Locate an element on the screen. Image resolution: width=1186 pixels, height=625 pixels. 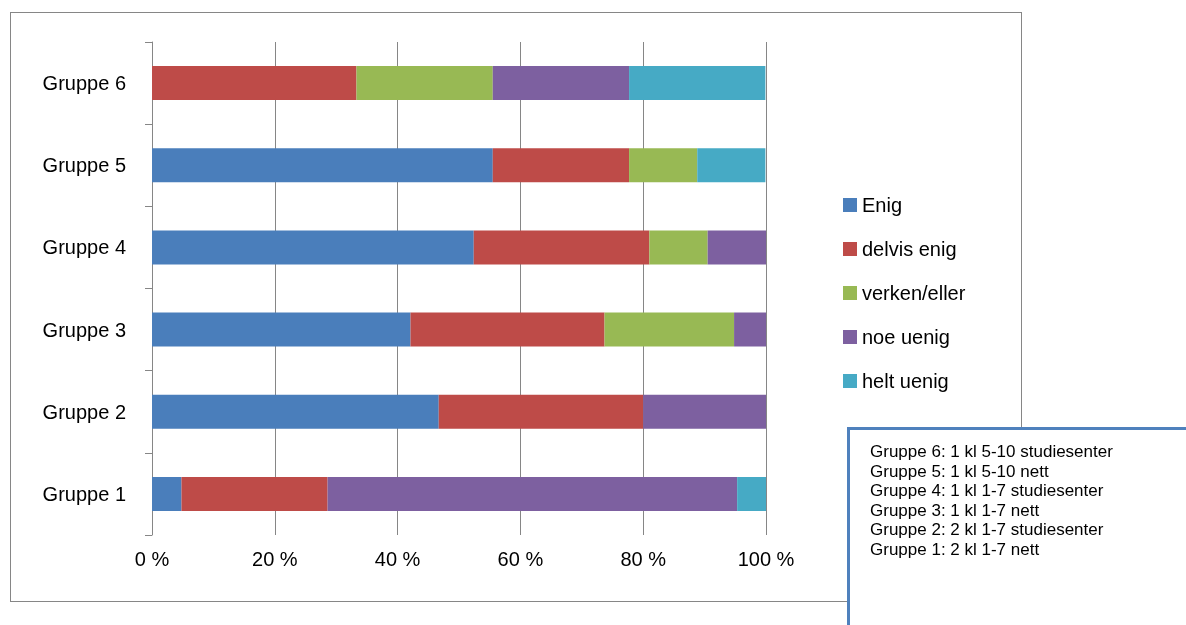
text: Gruppe 2: 2 kl 1-7 studiesenter is located at coordinates (987, 530).